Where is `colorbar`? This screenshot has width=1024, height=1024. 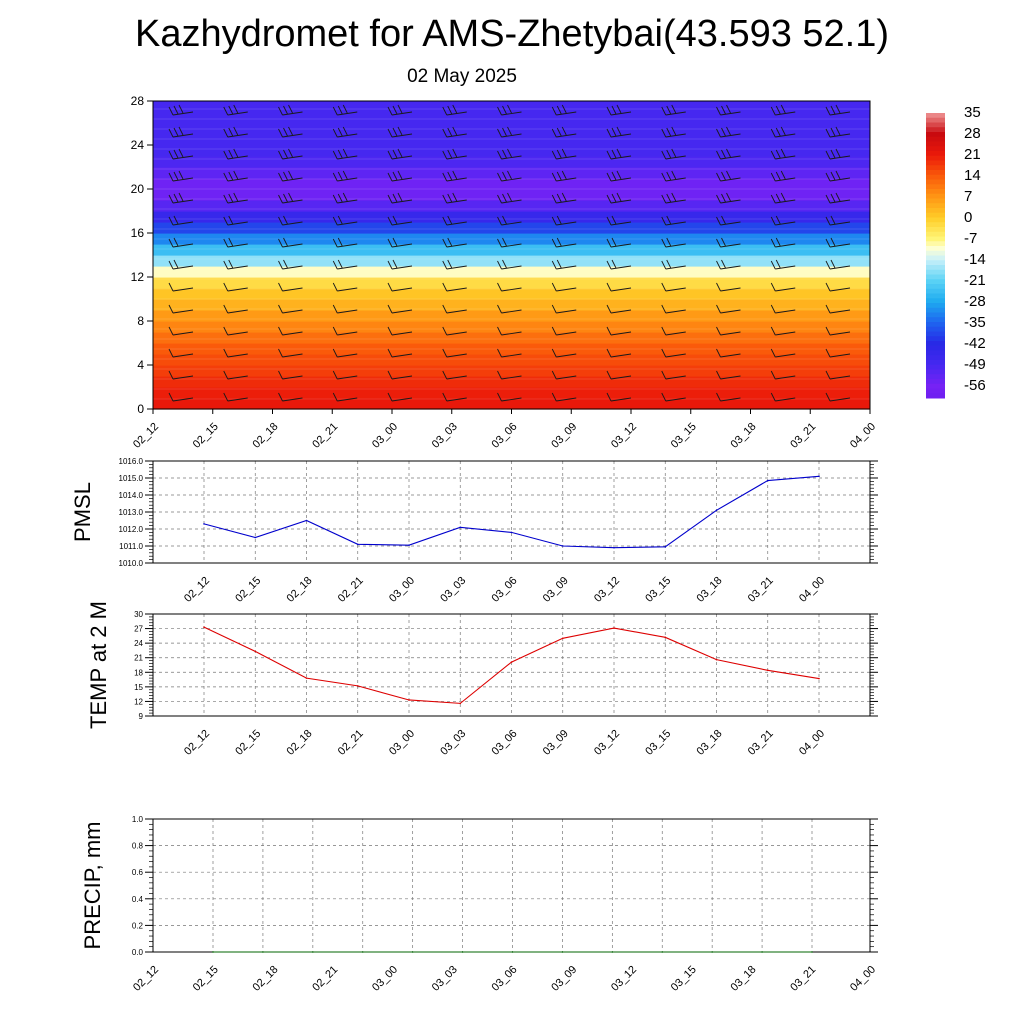 colorbar is located at coordinates (935, 256).